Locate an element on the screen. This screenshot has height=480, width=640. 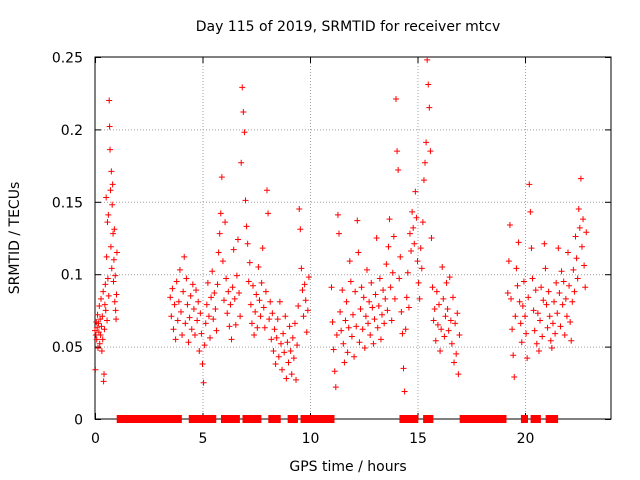
y-tick-label: 0.25 is located at coordinates (67, 59).